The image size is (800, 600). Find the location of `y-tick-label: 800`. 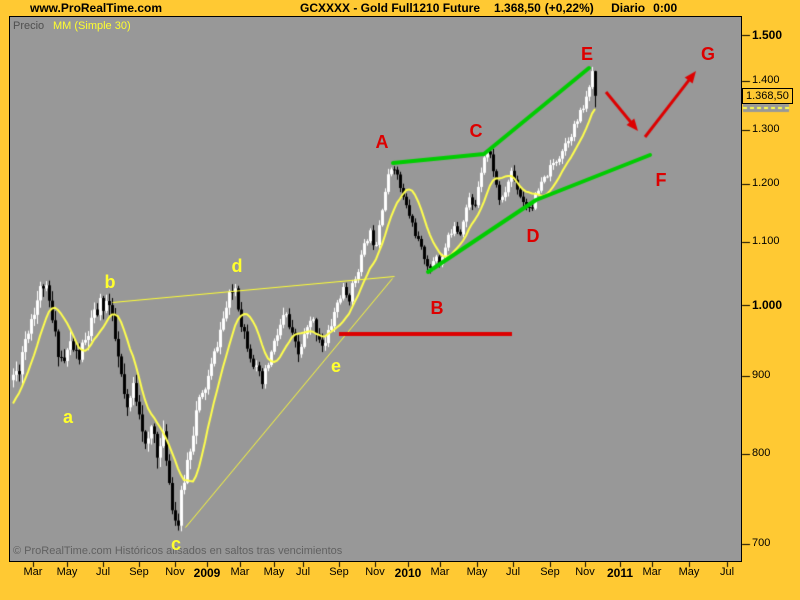

y-tick-label: 800 is located at coordinates (761, 453).